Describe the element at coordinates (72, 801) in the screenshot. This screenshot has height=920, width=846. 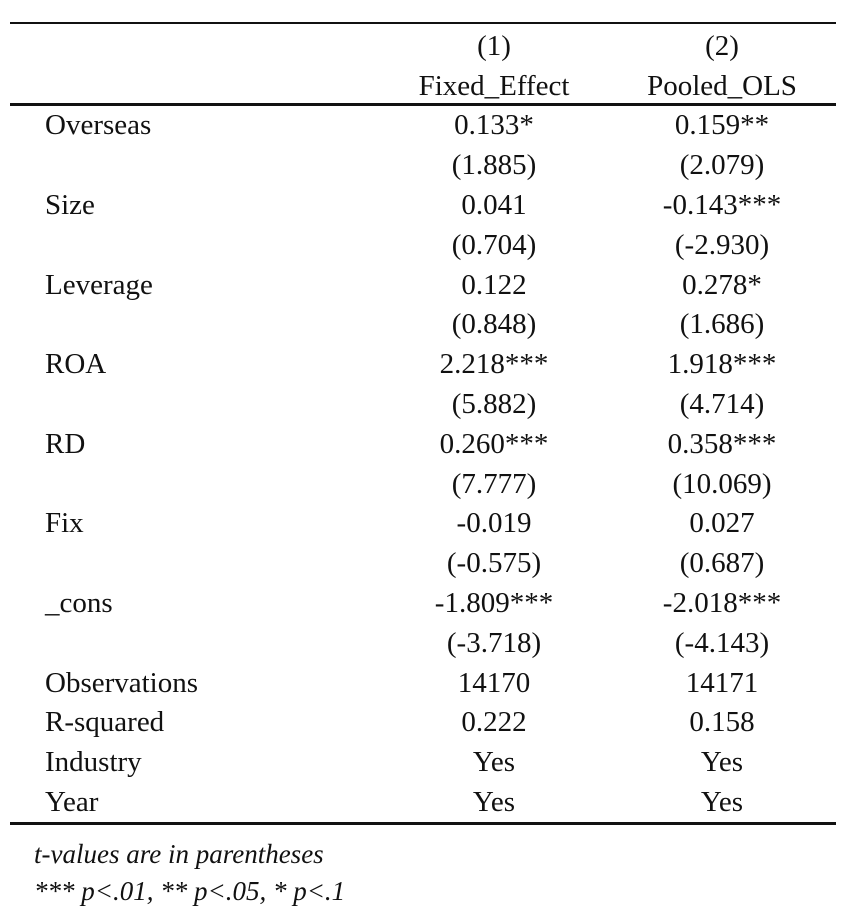
I see `row-label: Year` at that location.